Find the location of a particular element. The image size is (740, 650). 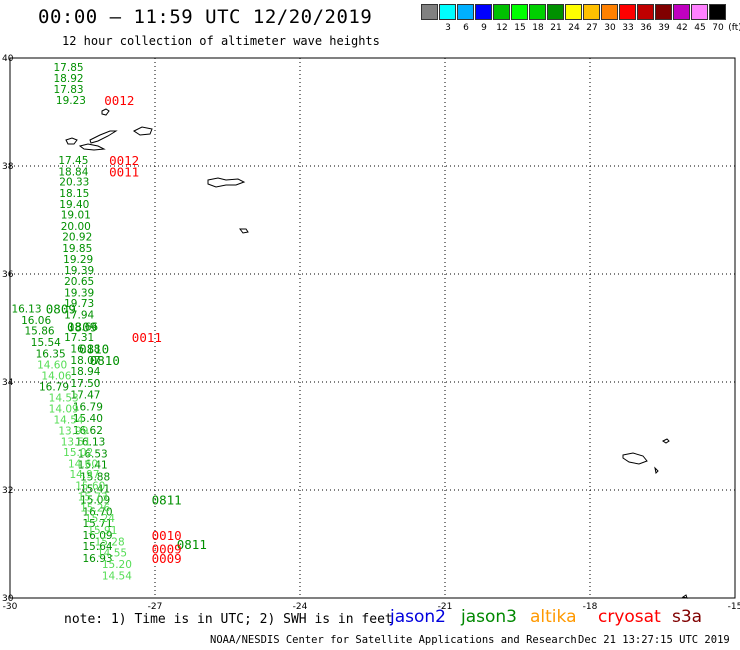

swh-value: 13.51 is located at coordinates (76, 442).